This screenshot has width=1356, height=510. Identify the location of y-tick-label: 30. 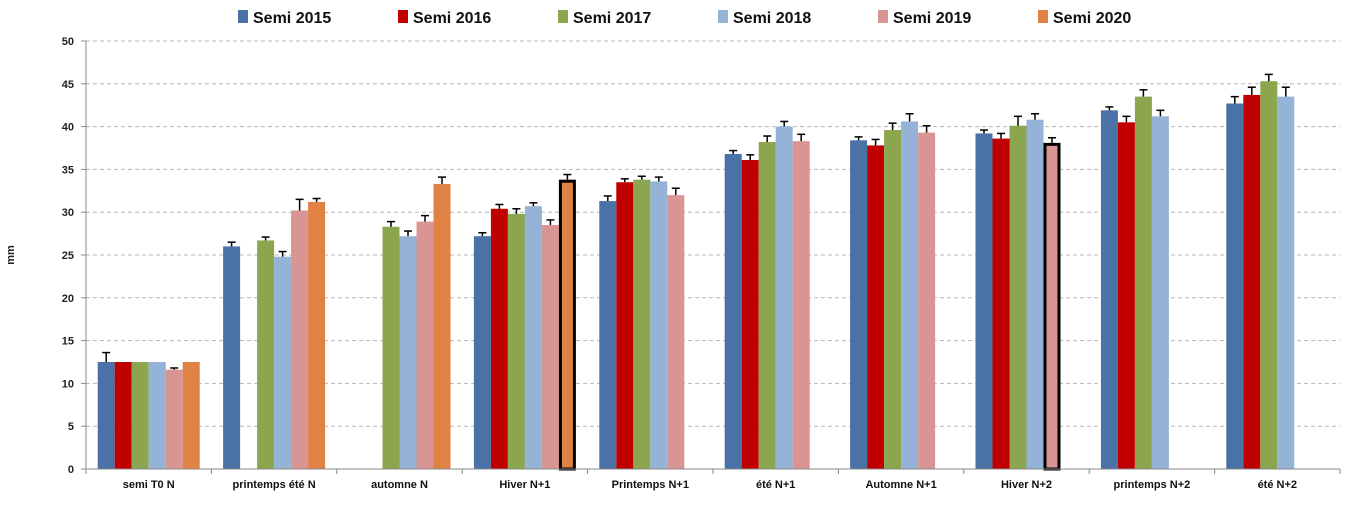
(68, 213).